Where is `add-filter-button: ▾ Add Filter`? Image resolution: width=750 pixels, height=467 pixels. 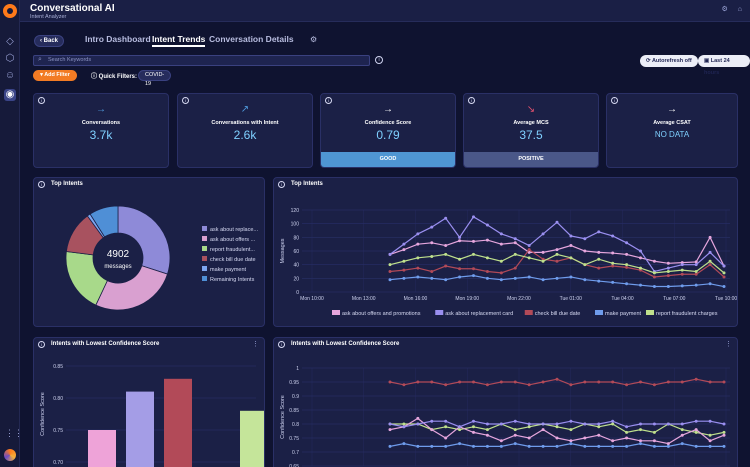 add-filter-button: ▾ Add Filter is located at coordinates (55, 75).